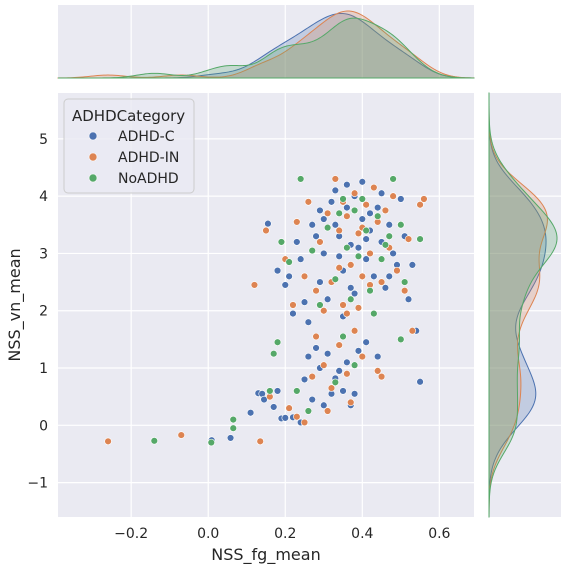 Image resolution: width=567 pixels, height=572 pixels. I want to click on kde-top-noadhd, so click(266, 48).